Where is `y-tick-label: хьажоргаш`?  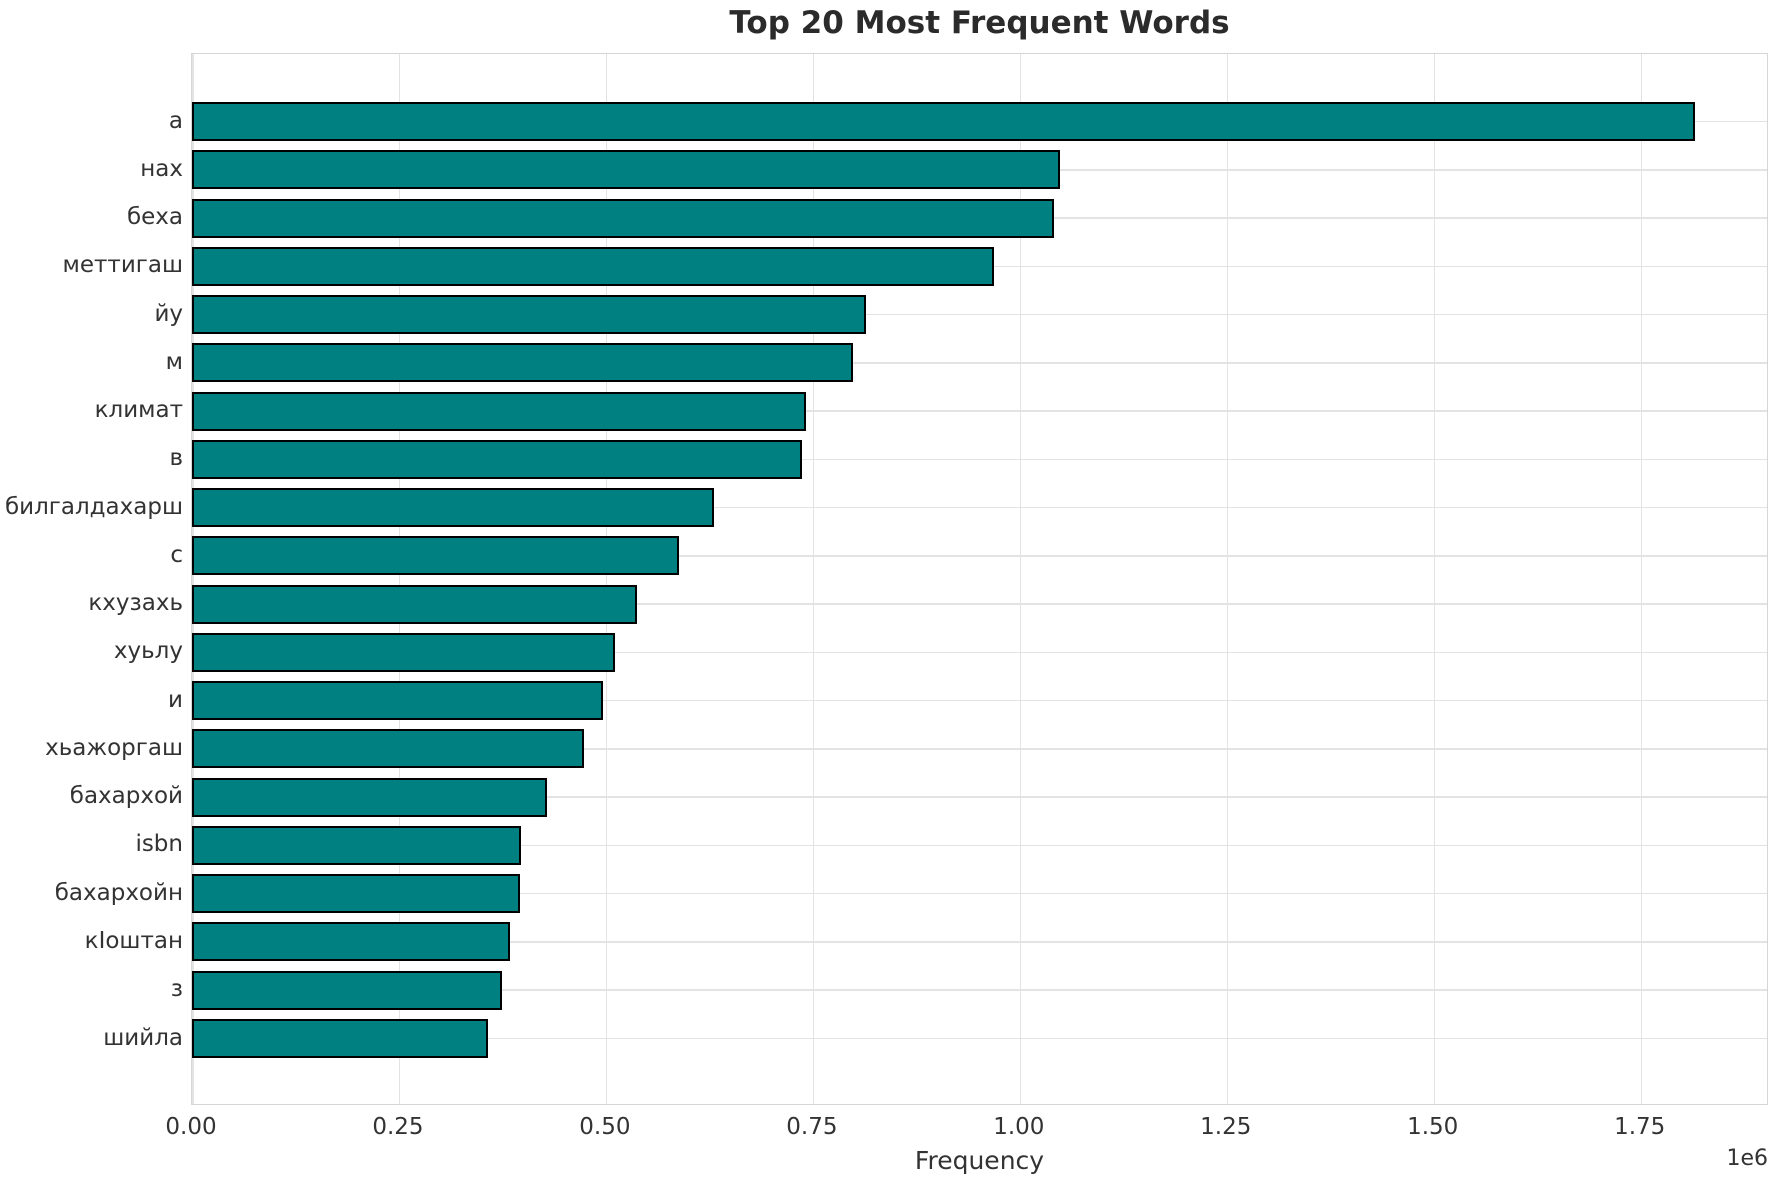
y-tick-label: хьажоргаш is located at coordinates (114, 747).